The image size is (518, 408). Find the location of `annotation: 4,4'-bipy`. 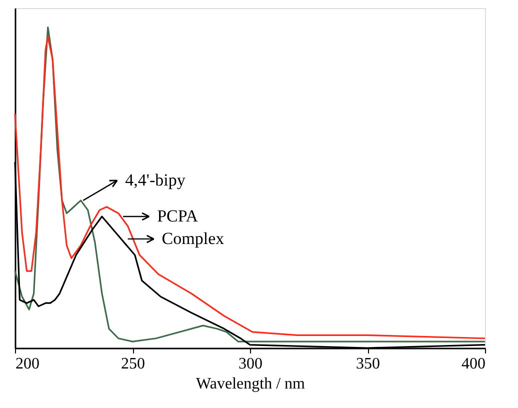

annotation: 4,4'-bipy is located at coordinates (155, 180).